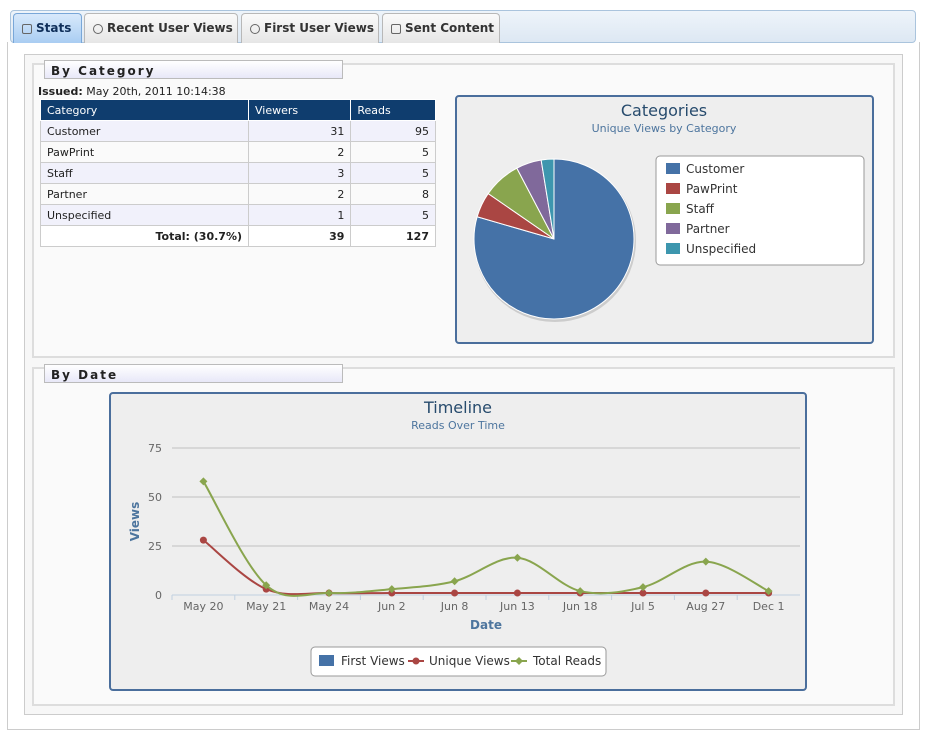  I want to click on table-row: Customer 31 95, so click(238, 131).